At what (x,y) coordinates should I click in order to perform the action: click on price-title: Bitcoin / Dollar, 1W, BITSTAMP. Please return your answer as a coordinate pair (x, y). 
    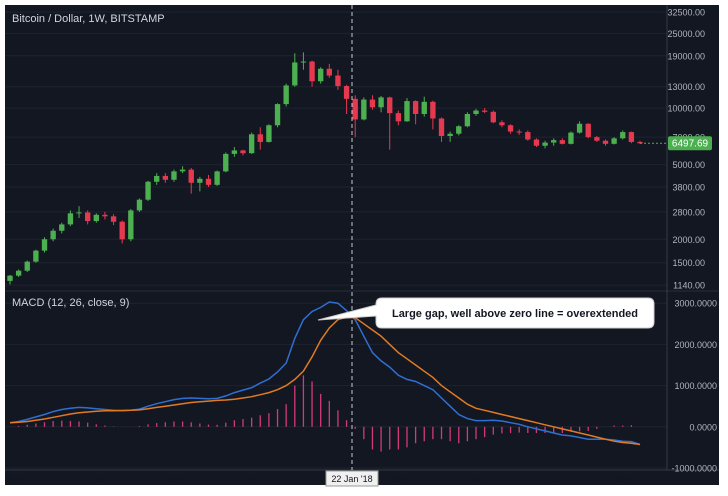
    Looking at the image, I should click on (88, 19).